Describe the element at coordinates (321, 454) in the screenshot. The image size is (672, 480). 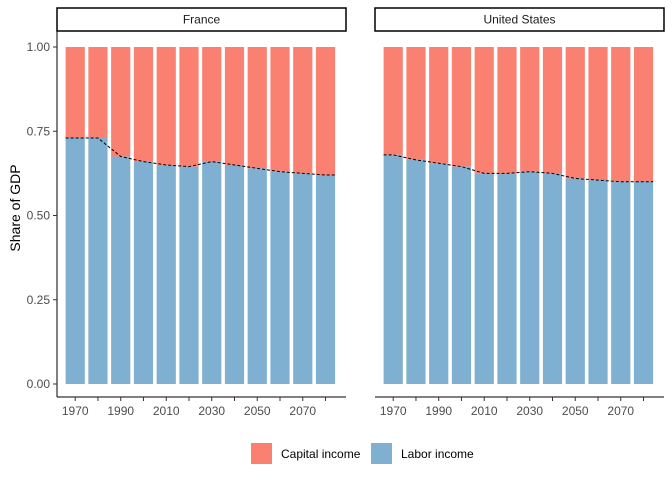
I see `legend-label: Capital income` at that location.